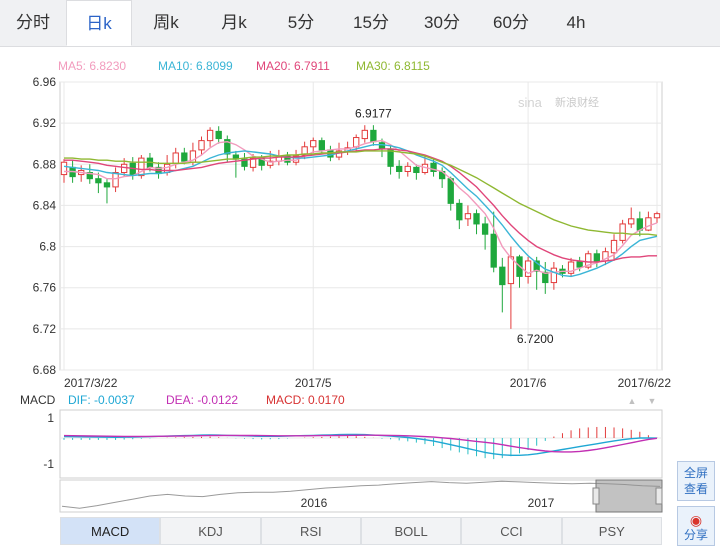 The image size is (720, 559). I want to click on y-tick-label: 6.96, so click(45, 82).